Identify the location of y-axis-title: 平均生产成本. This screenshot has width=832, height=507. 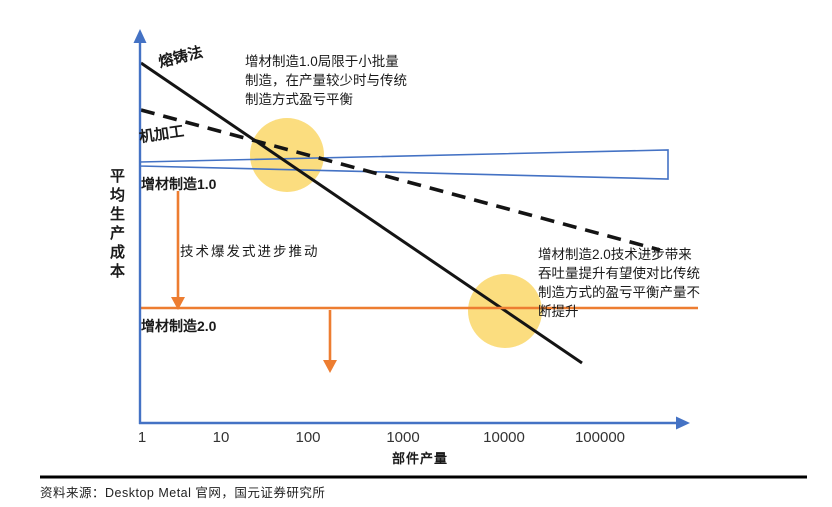
(116, 225).